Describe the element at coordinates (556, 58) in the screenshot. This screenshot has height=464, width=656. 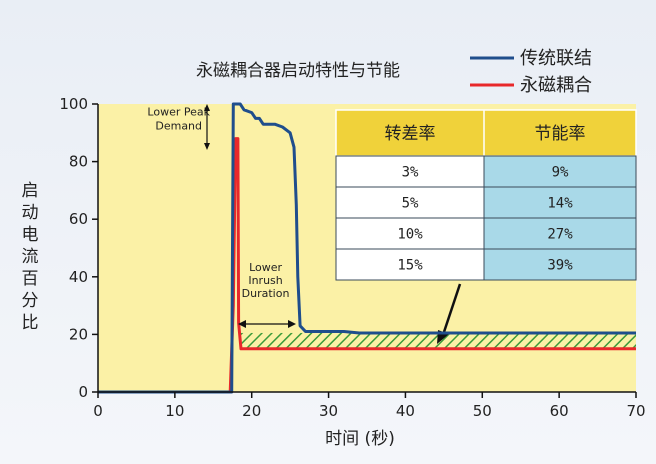
I see `legend-label-traditional: 传统联结` at that location.